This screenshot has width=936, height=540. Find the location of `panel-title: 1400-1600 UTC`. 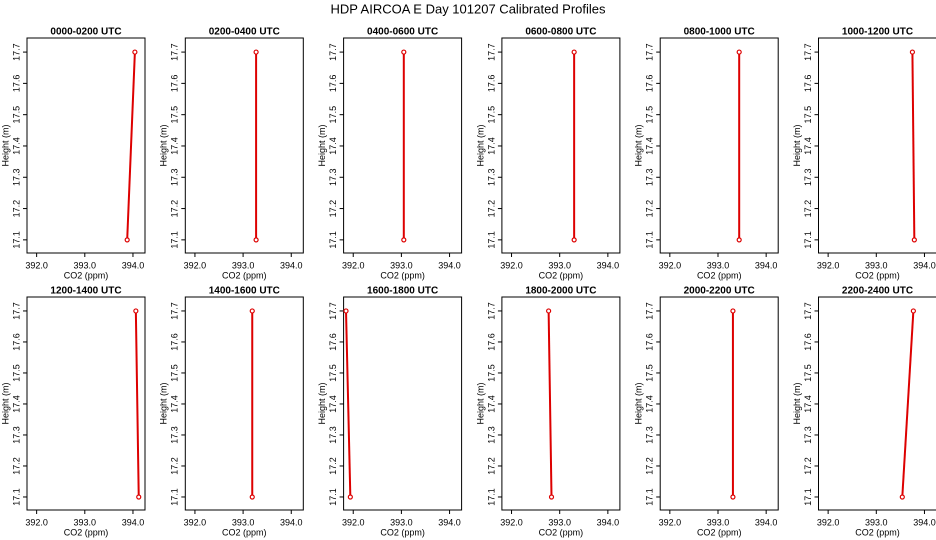

panel-title: 1400-1600 UTC is located at coordinates (244, 291).